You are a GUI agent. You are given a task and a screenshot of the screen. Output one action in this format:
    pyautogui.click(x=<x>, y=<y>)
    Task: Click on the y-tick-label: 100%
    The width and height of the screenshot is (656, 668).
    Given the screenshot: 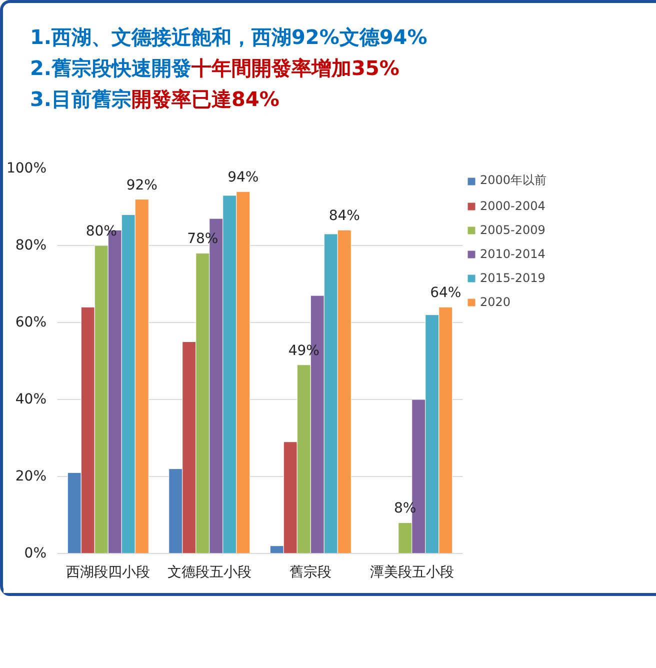 What is the action you would take?
    pyautogui.click(x=26, y=168)
    